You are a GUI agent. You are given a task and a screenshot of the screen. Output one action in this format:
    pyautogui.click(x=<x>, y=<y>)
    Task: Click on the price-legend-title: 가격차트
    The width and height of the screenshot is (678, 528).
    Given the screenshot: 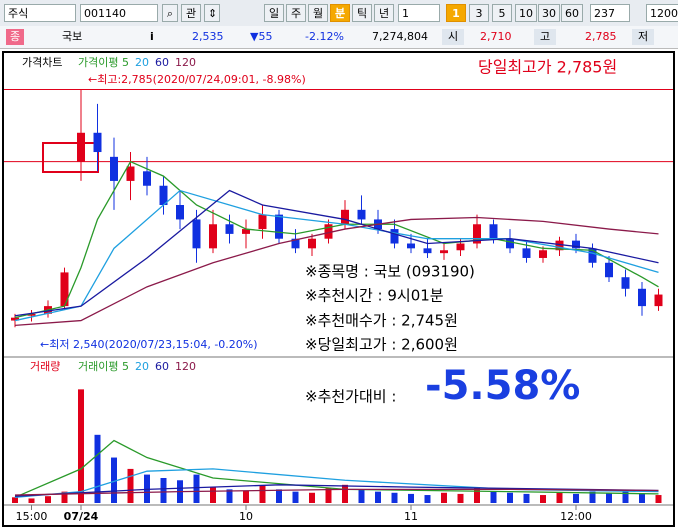 What is the action you would take?
    pyautogui.click(x=42, y=62)
    